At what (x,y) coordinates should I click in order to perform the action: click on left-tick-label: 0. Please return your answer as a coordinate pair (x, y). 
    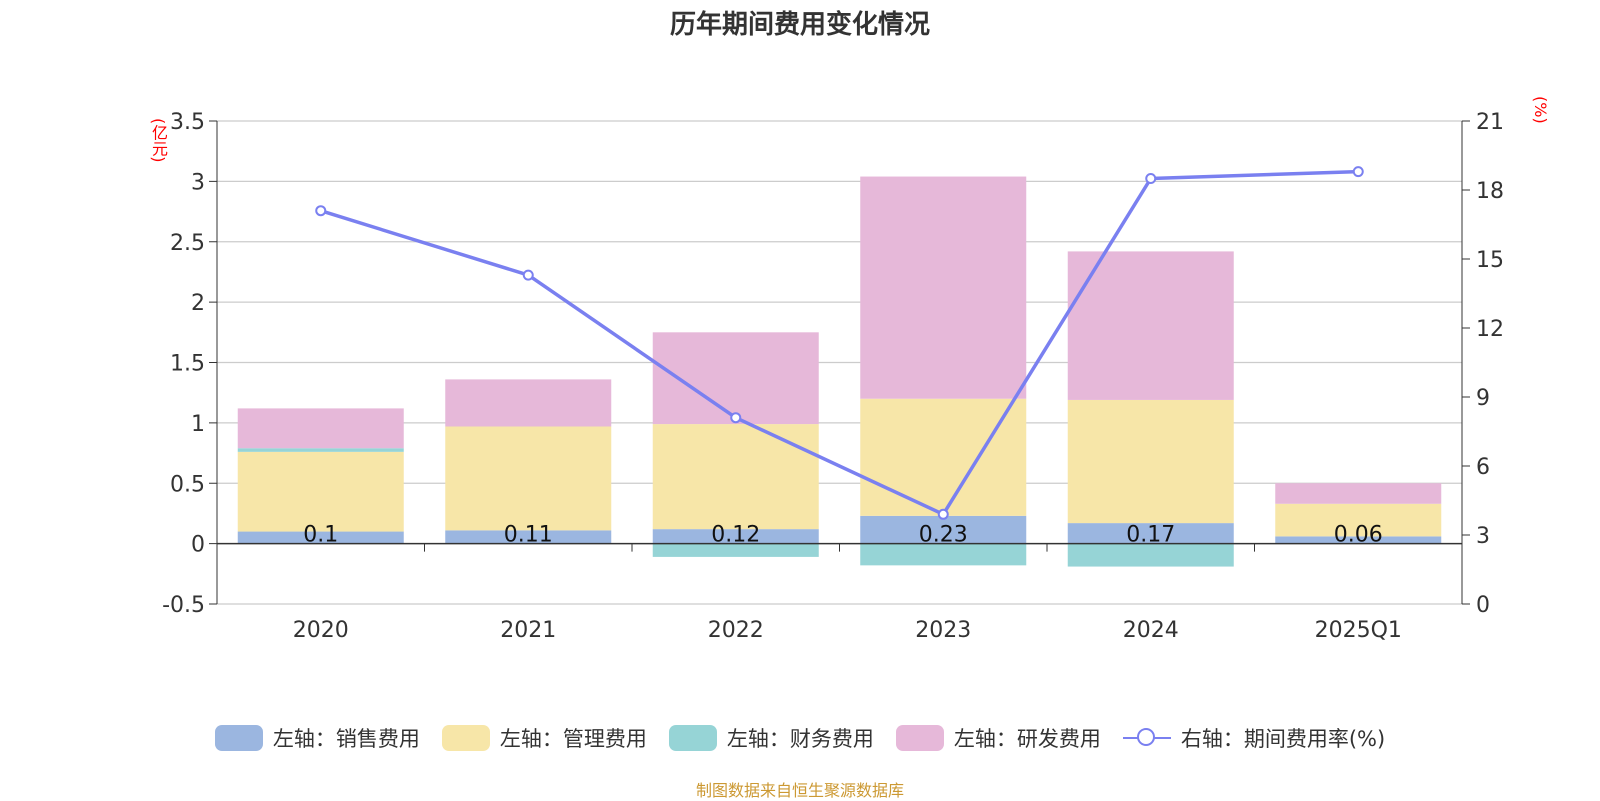
    Looking at the image, I should click on (198, 545).